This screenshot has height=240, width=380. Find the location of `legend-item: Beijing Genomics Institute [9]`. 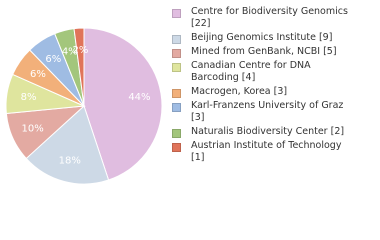

legend-item: Beijing Genomics Institute [9] is located at coordinates (272, 38).